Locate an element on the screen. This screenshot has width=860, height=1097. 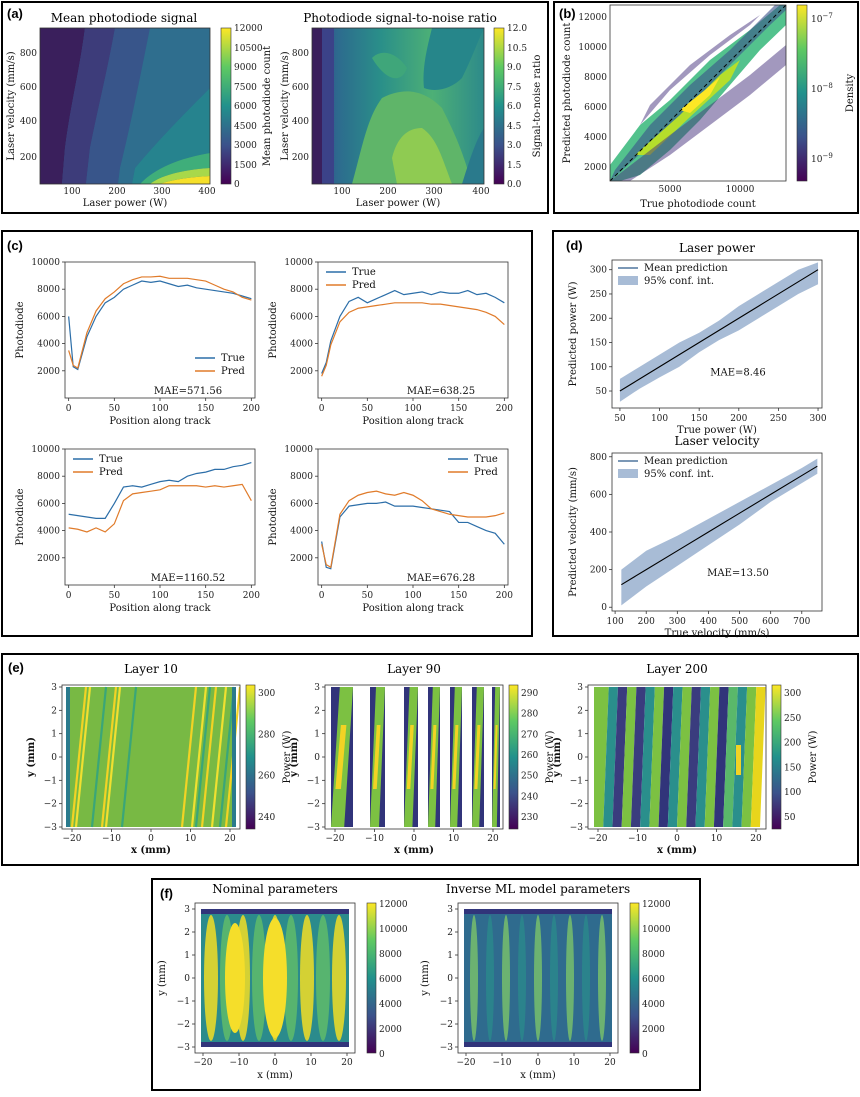
mae-label: MAE=13.50 is located at coordinates (738, 573).